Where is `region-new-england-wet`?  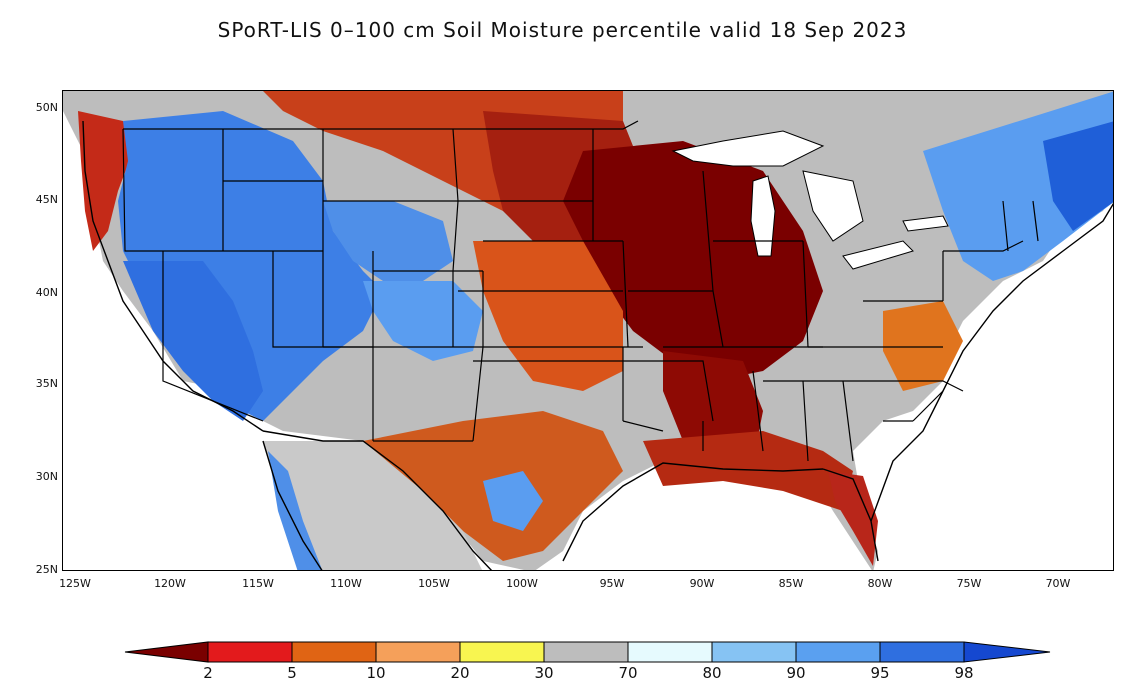
region-new-england-wet is located at coordinates (1078, 176).